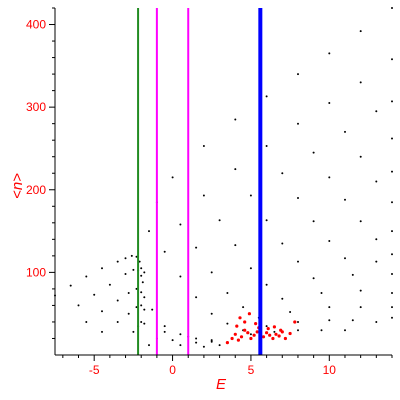 This screenshot has width=400, height=400. What do you see at coordinates (251, 370) in the screenshot?
I see `x-tick-label-2: 5` at bounding box center [251, 370].